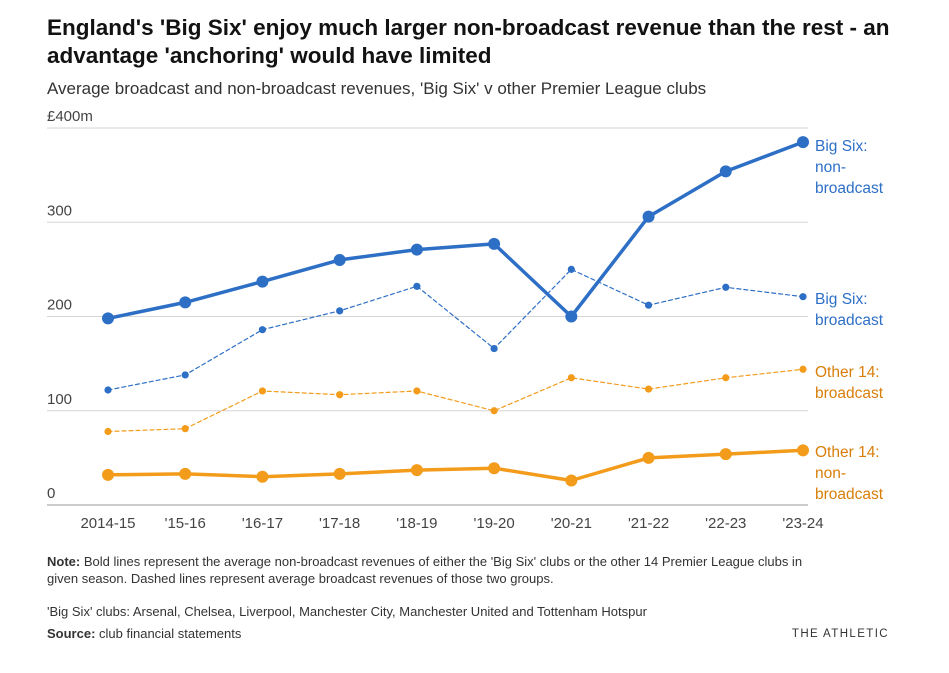 This screenshot has width=949, height=673. I want to click on y-tick-label: 200, so click(59, 305).